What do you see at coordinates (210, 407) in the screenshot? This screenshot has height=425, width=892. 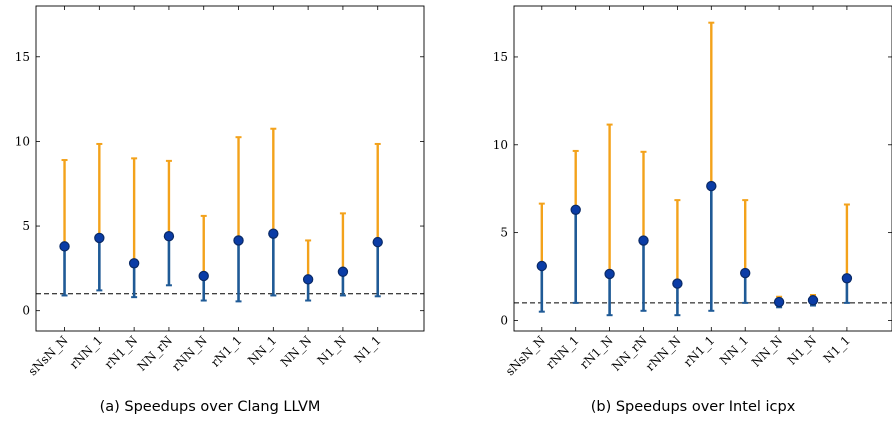 I see `chart-caption: (a) Speedups over Clang LLVM` at bounding box center [210, 407].